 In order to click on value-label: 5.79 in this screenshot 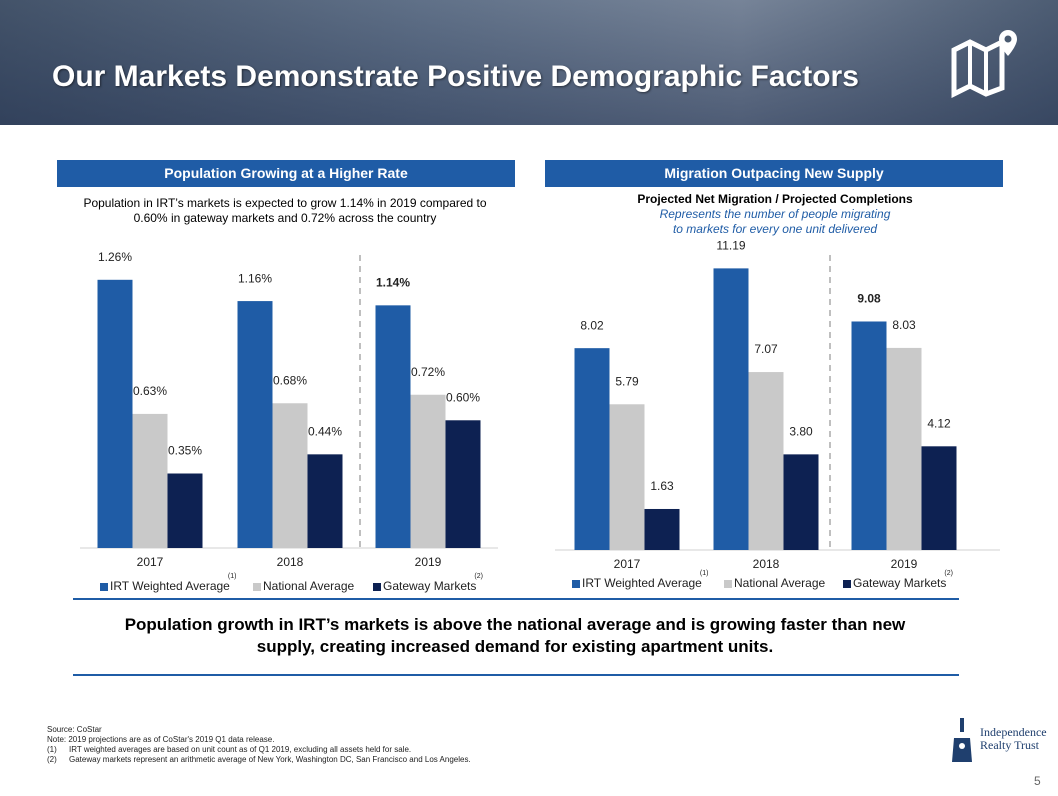, I will do `click(627, 381)`.